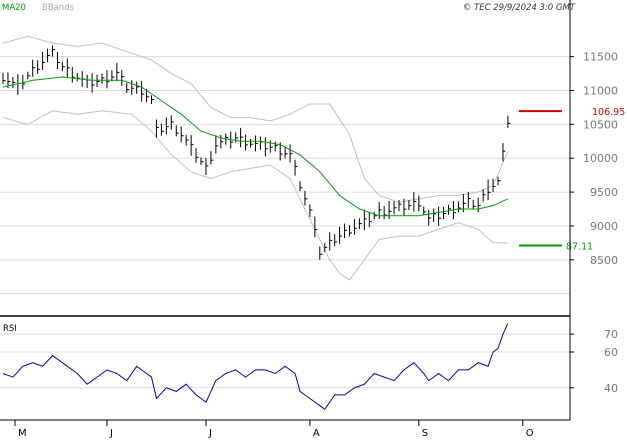 This screenshot has width=627, height=444. I want to click on support-label: 87.11, so click(579, 247).